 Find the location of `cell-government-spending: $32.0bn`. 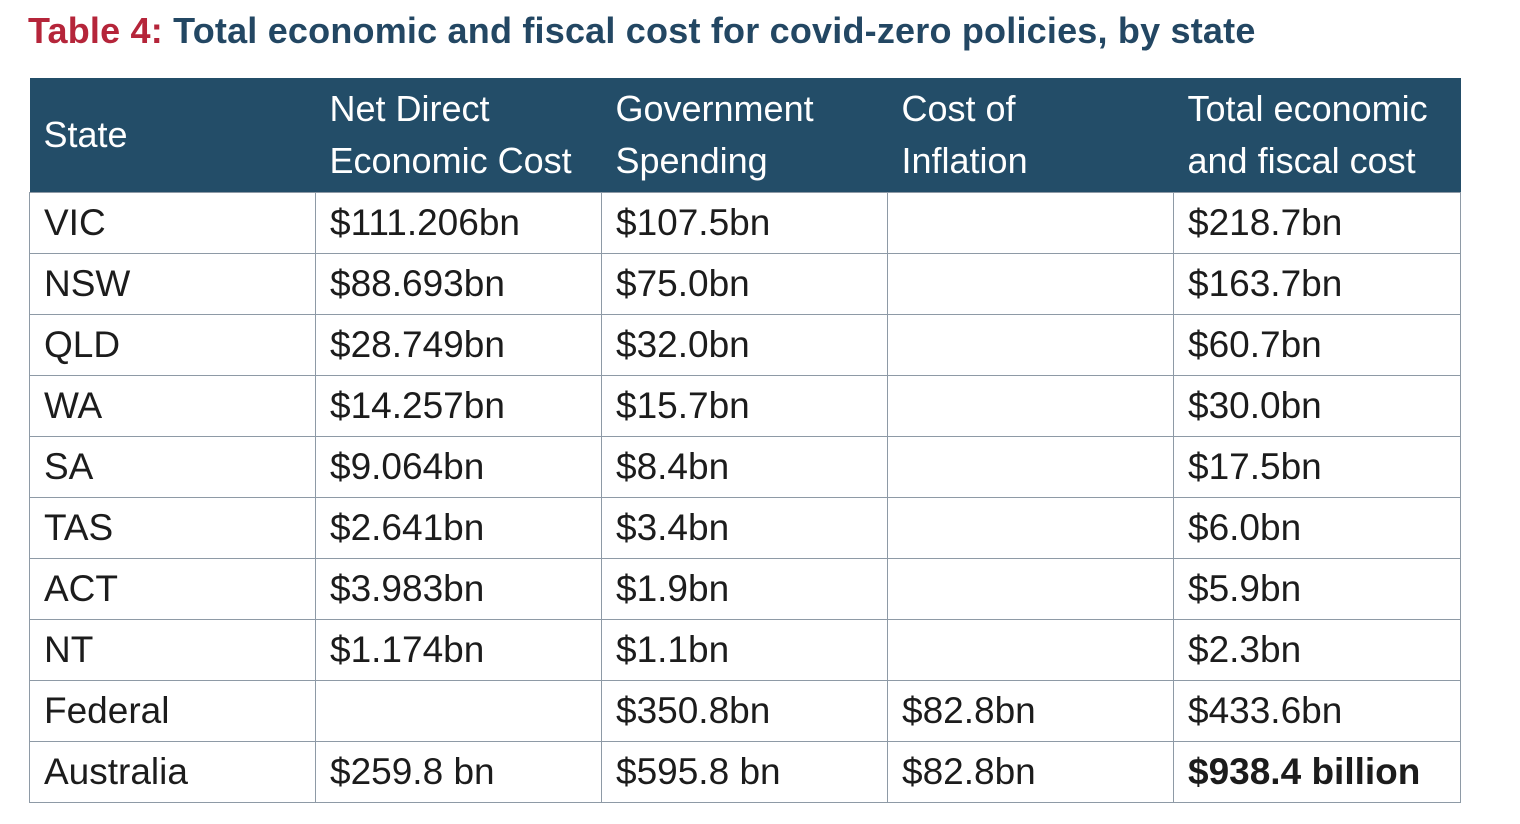

cell-government-spending: $32.0bn is located at coordinates (744, 344).